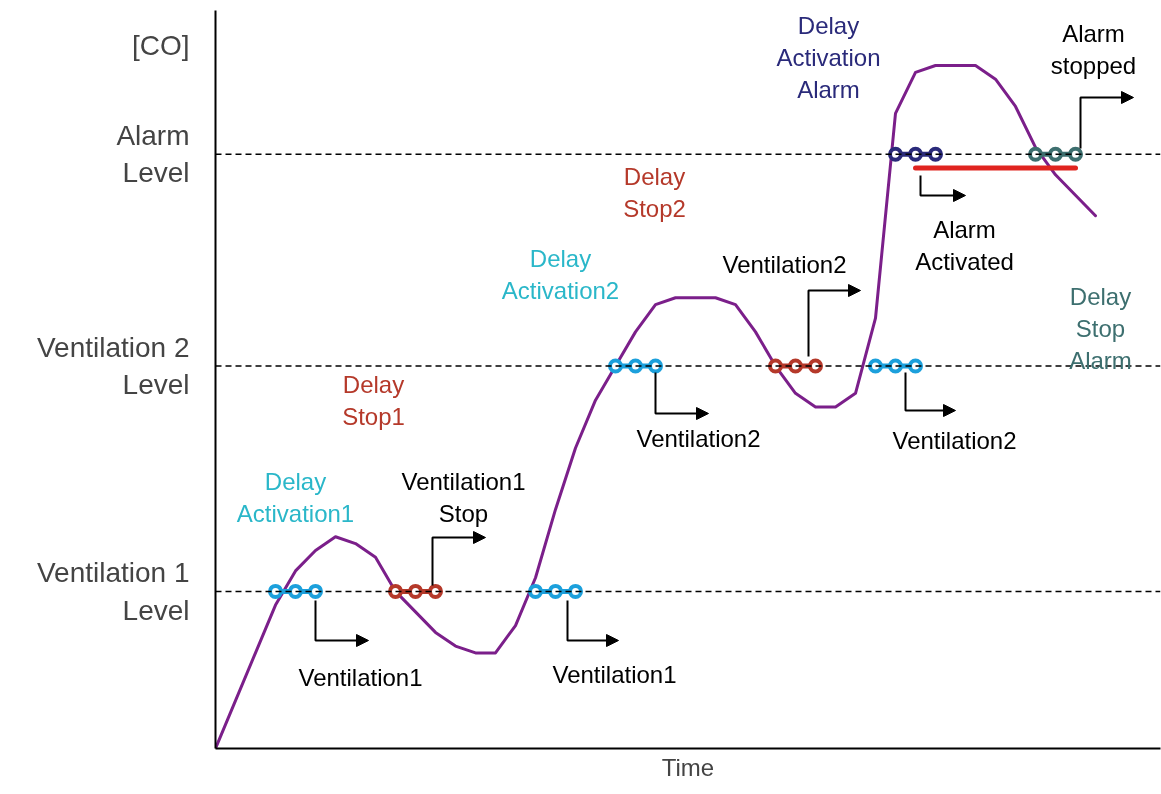 The width and height of the screenshot is (1161, 794). What do you see at coordinates (688, 767) in the screenshot?
I see `x-axis-title: Time` at bounding box center [688, 767].